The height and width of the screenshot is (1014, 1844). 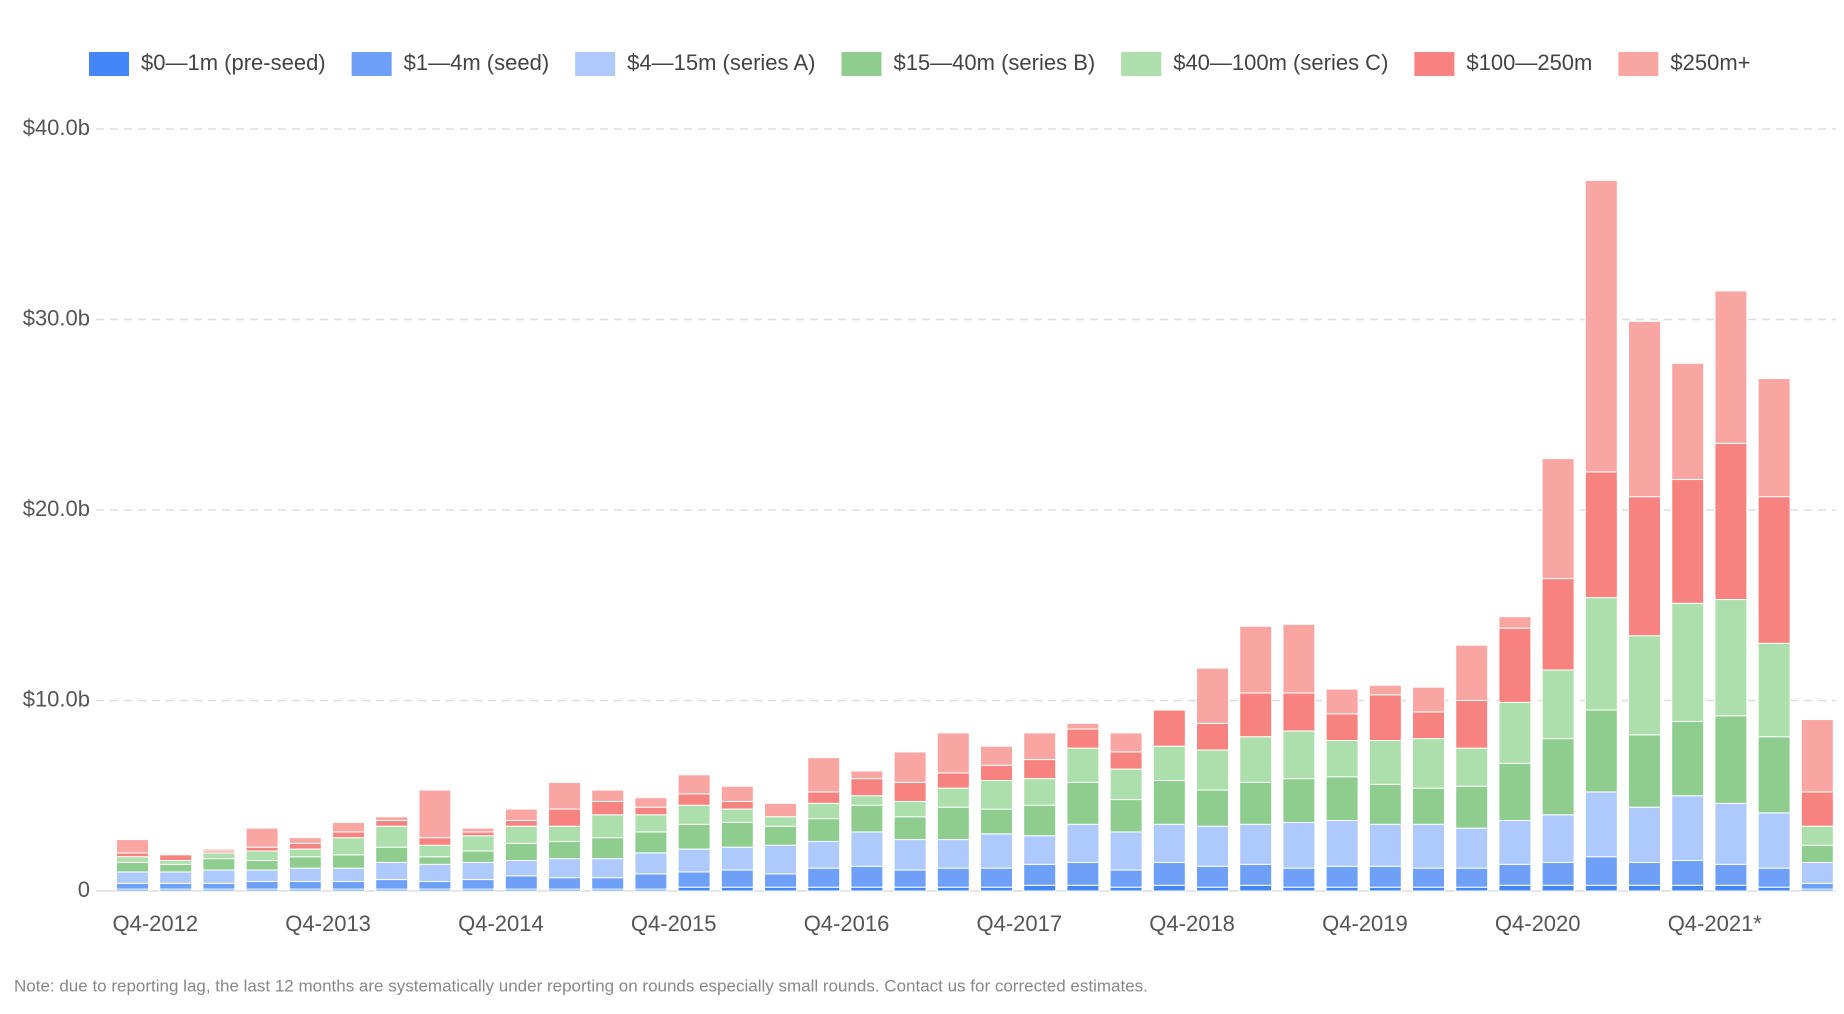 I want to click on legend-label: $250m+, so click(x=1710, y=62).